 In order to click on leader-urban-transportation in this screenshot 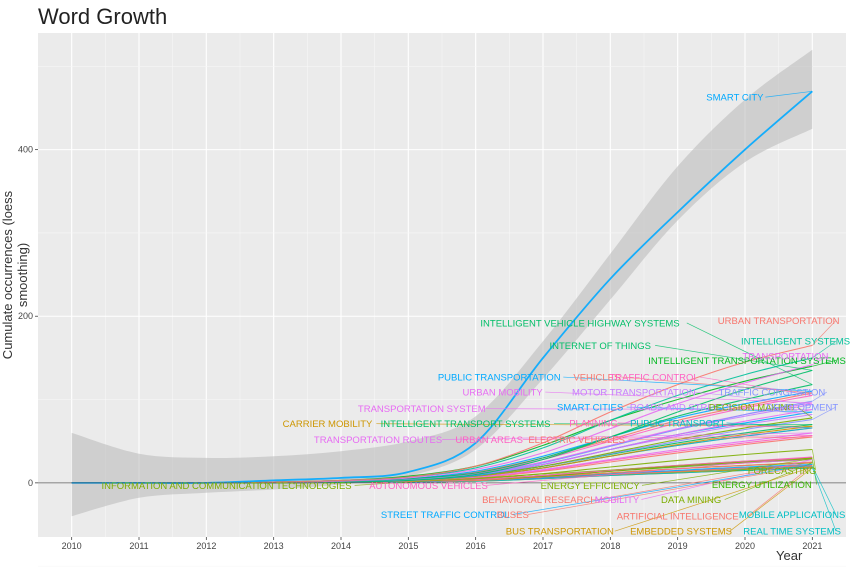, I will do `click(824, 333)`.